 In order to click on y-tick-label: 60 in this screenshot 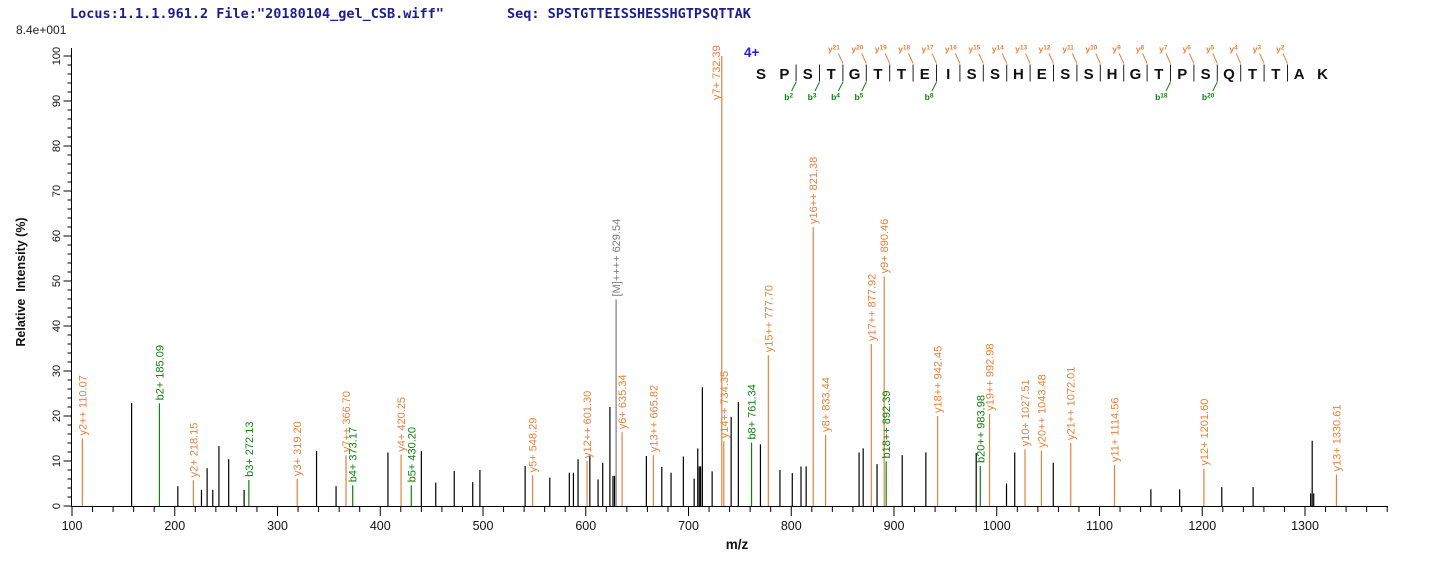, I will do `click(57, 236)`.